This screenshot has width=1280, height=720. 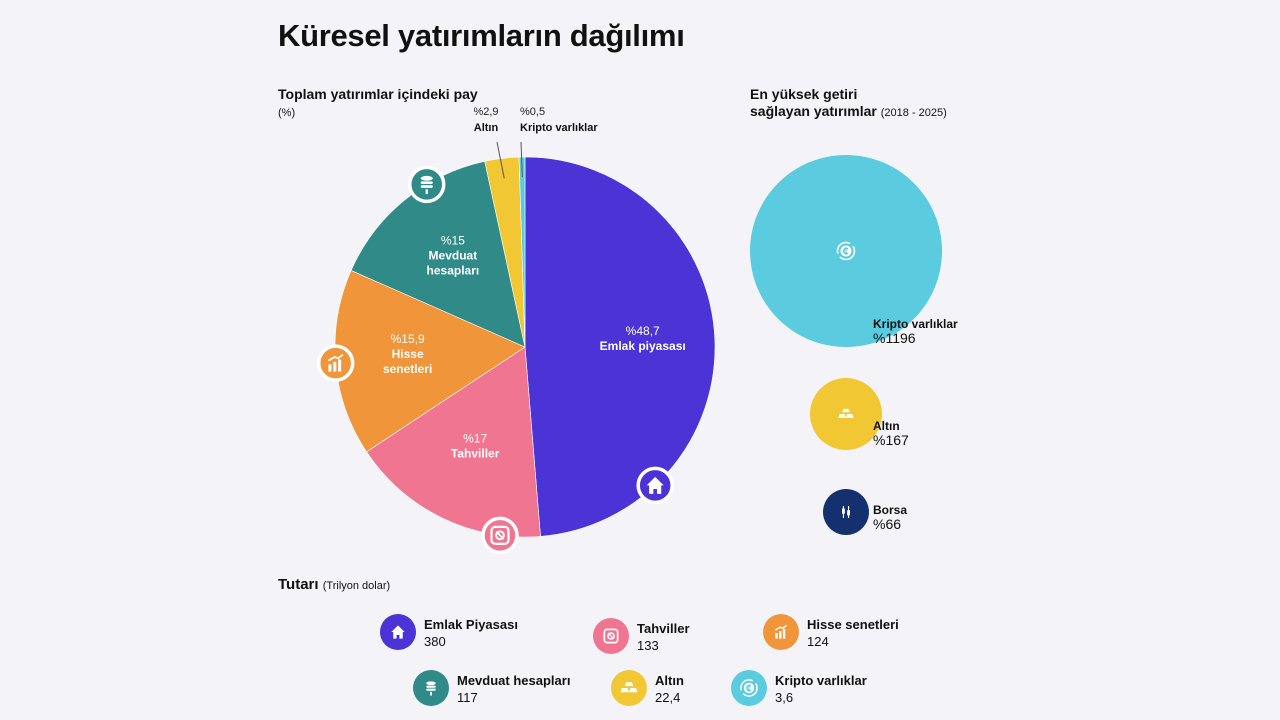 What do you see at coordinates (655, 485) in the screenshot?
I see `pie-house-icon` at bounding box center [655, 485].